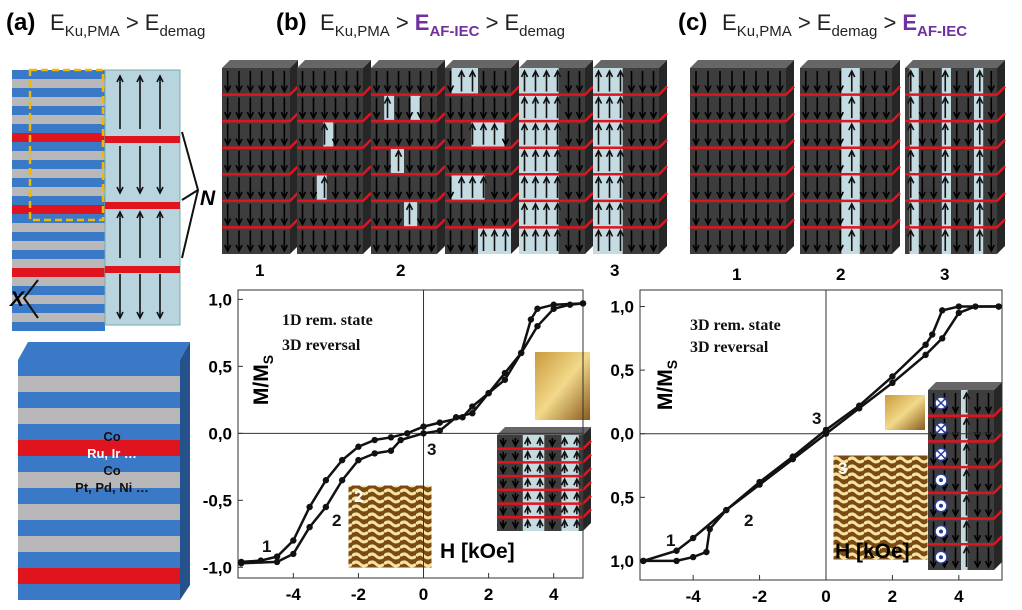 This screenshot has width=1022, height=610. I want to click on annotation: 1, so click(670, 540).